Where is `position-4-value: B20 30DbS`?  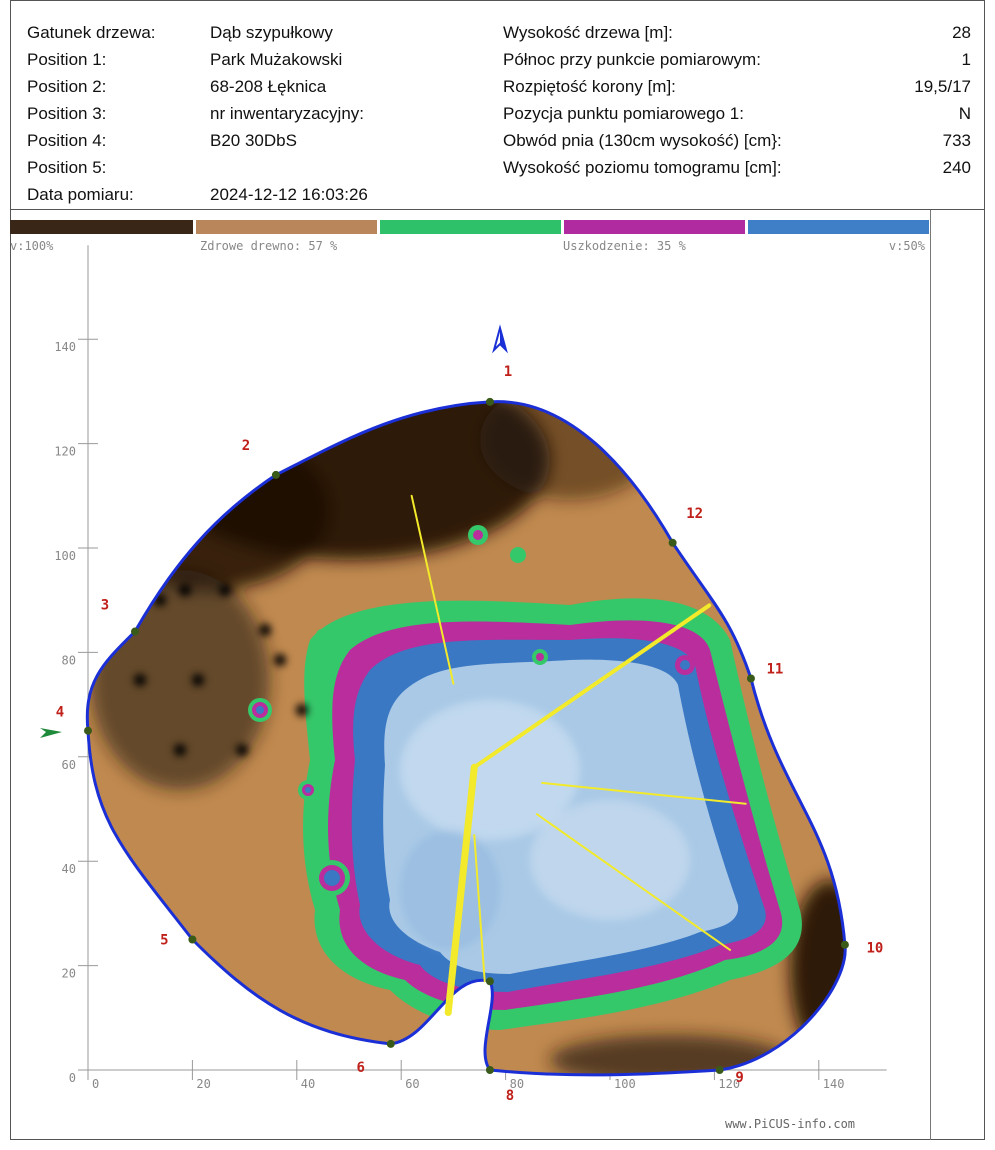 position-4-value: B20 30DbS is located at coordinates (253, 140).